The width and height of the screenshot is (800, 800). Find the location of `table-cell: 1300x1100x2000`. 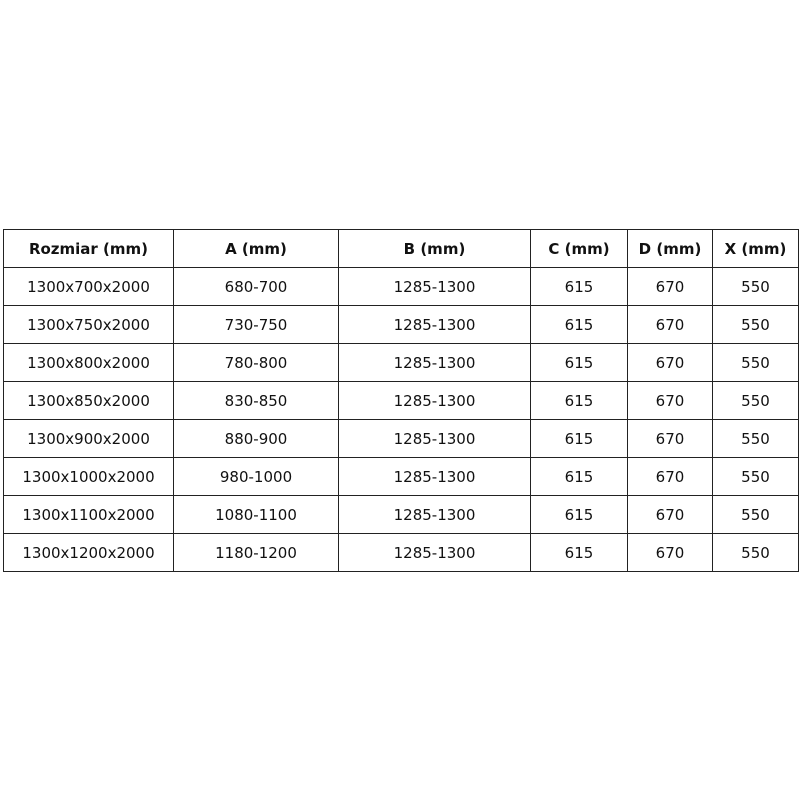

table-cell: 1300x1100x2000 is located at coordinates (88, 514).